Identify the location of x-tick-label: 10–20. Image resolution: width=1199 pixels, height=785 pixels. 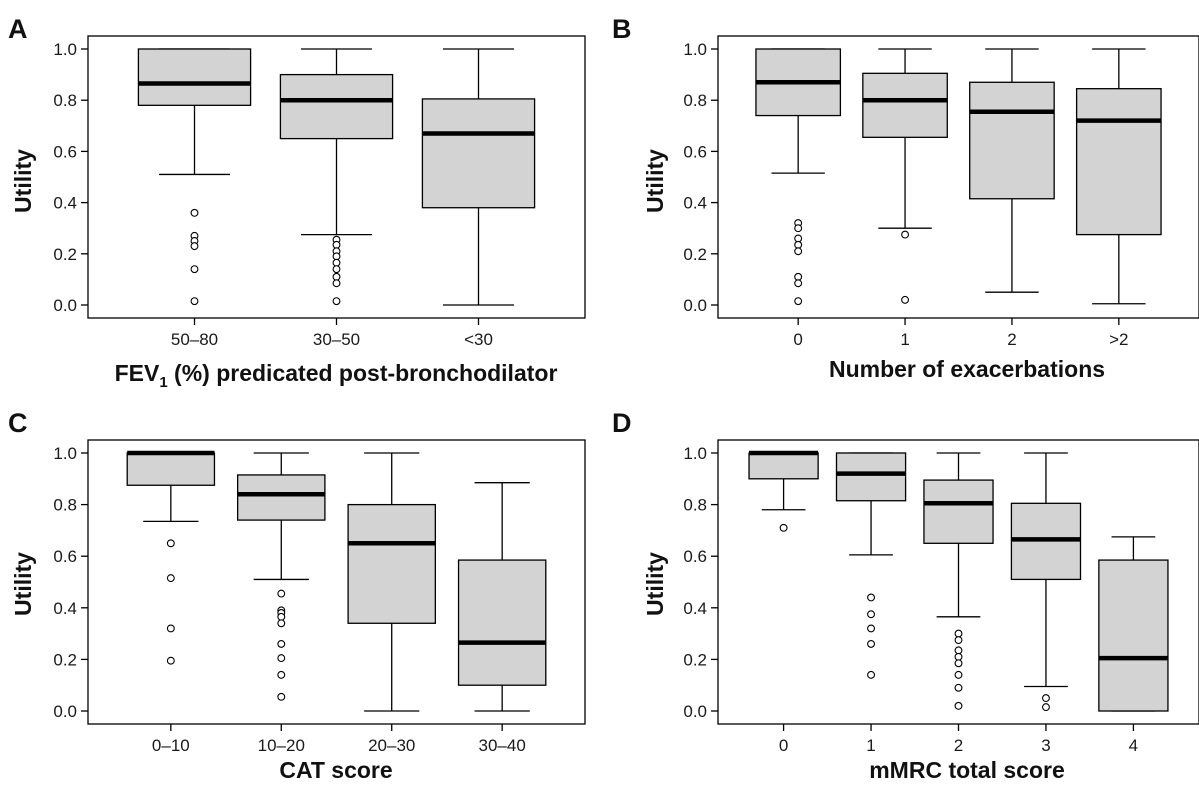
(281, 745).